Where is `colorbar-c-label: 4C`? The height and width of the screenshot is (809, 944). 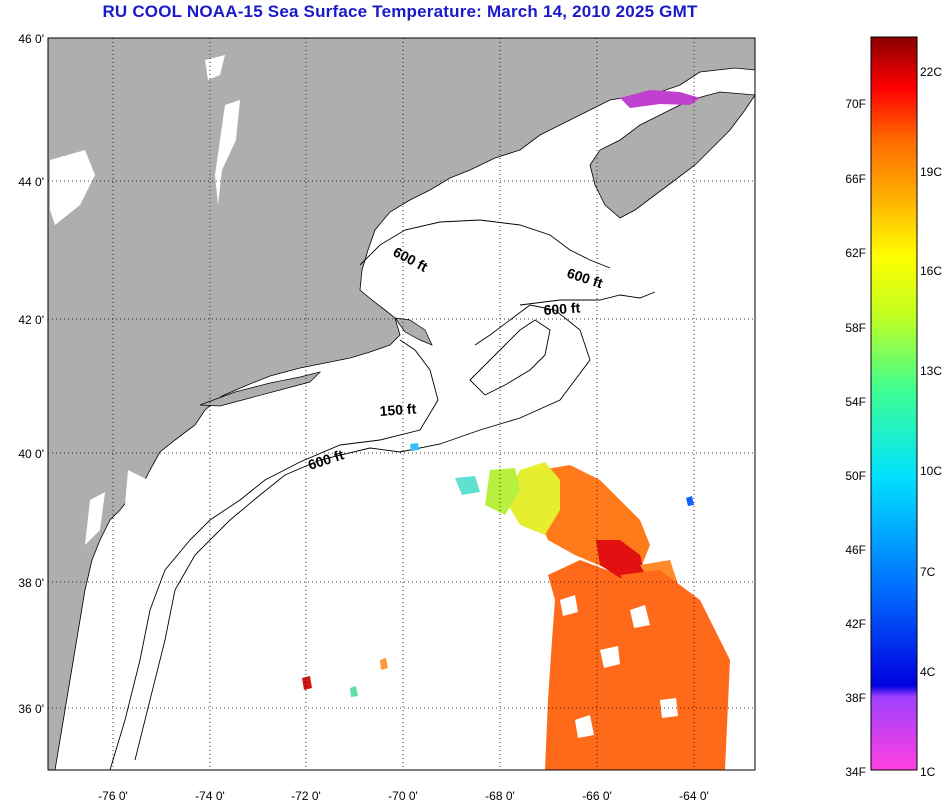 colorbar-c-label: 4C is located at coordinates (928, 672).